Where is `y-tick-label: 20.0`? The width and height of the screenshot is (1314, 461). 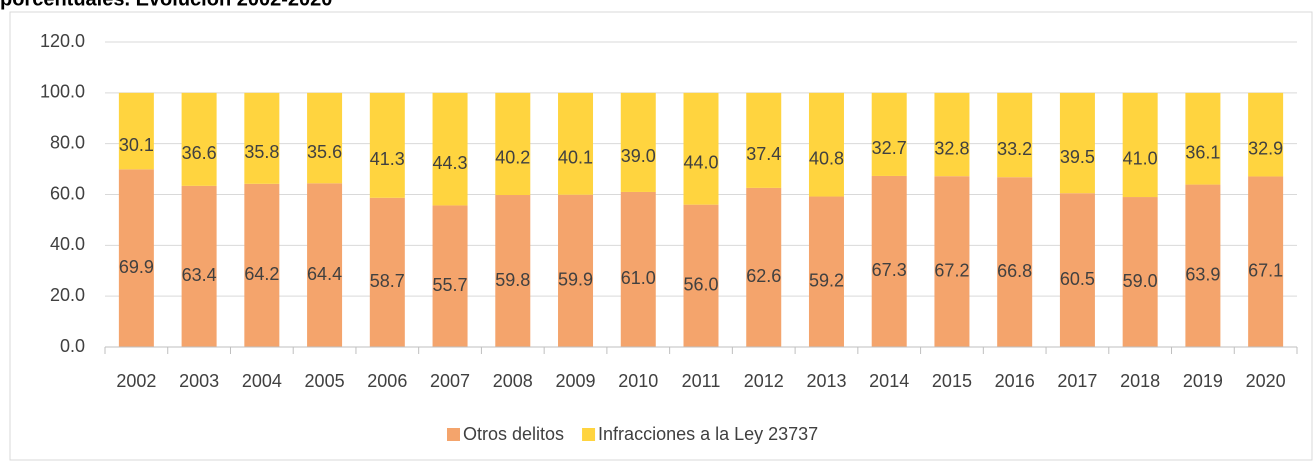 y-tick-label: 20.0 is located at coordinates (67, 295).